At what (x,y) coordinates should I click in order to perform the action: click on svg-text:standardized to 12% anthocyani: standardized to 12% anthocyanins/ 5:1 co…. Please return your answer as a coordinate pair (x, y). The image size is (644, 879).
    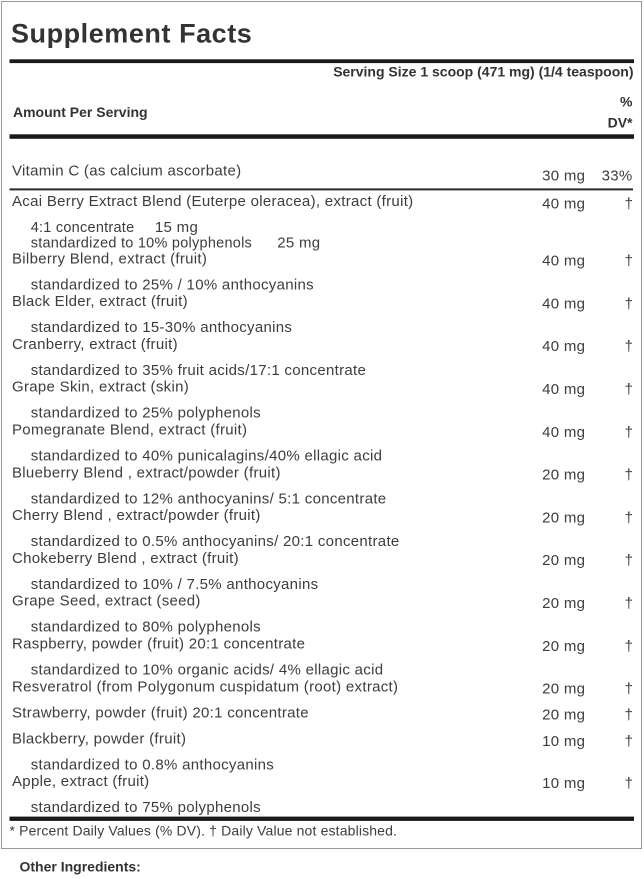
    Looking at the image, I should click on (209, 498).